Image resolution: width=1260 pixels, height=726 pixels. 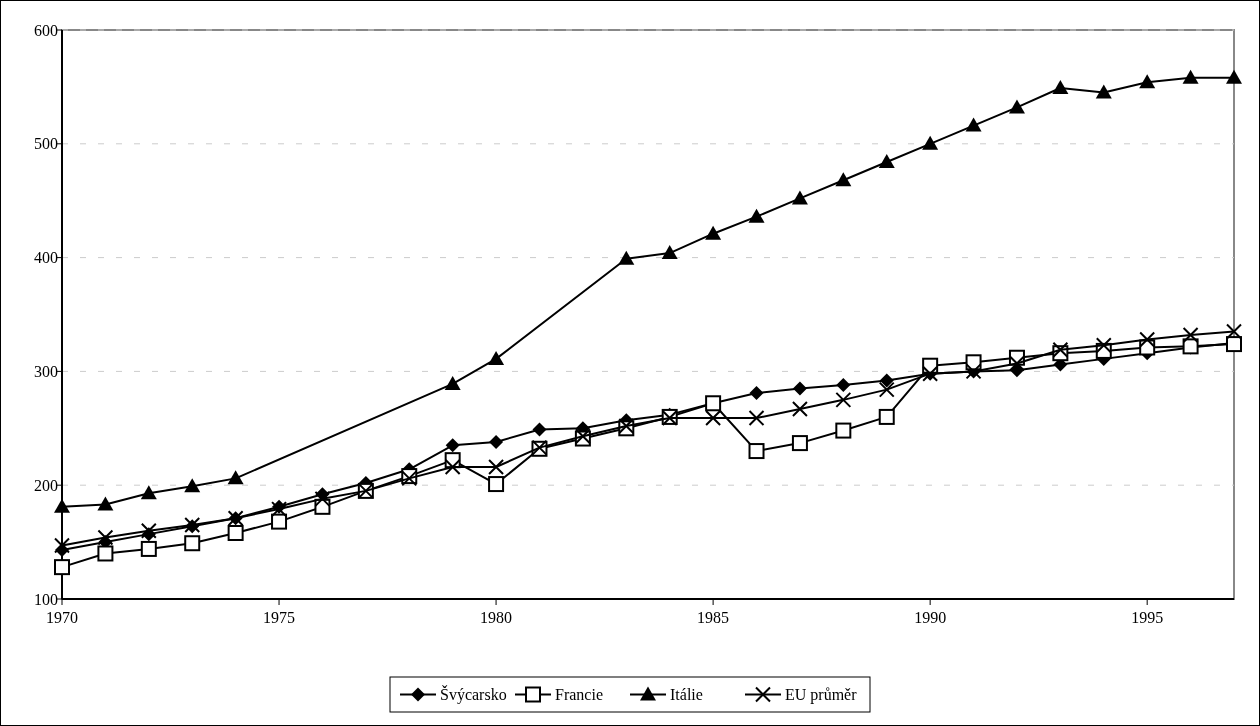 What do you see at coordinates (579, 695) in the screenshot?
I see `legend-label: Francie` at bounding box center [579, 695].